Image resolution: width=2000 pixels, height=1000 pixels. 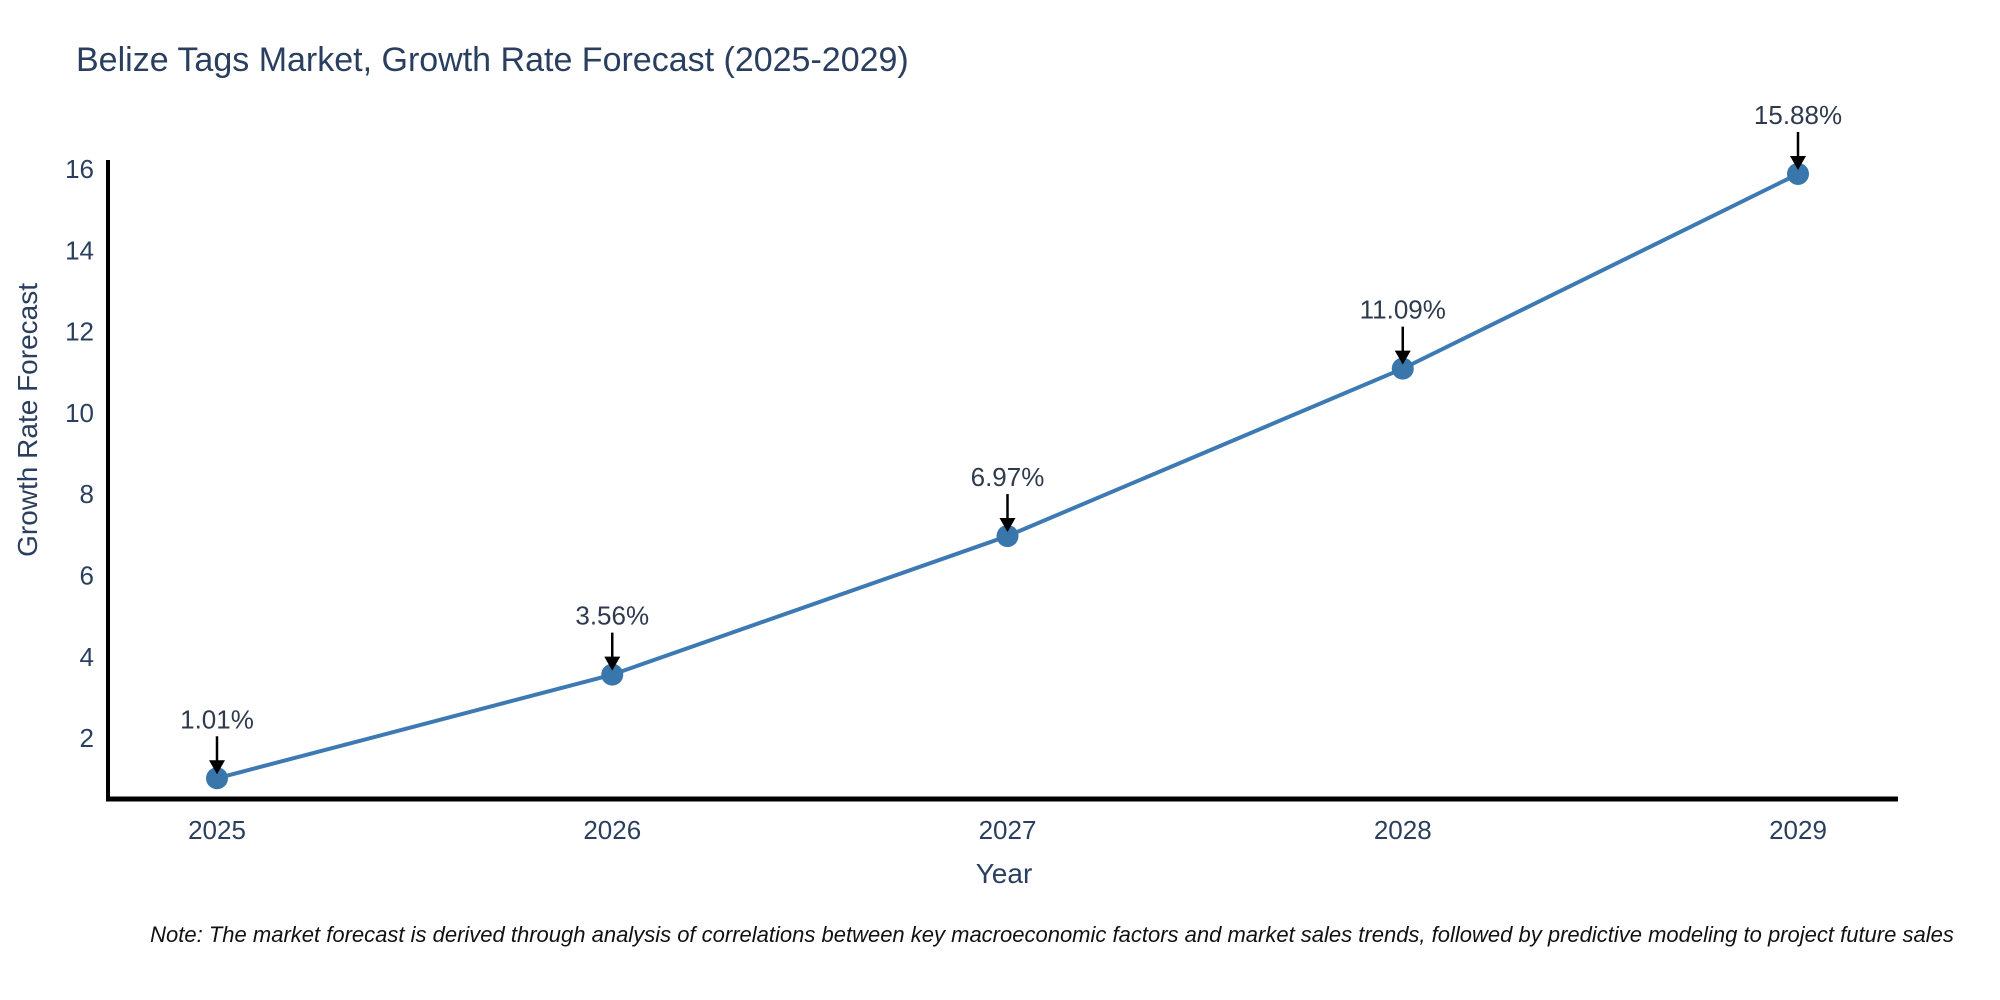 What do you see at coordinates (1004, 873) in the screenshot?
I see `x-axis-title: Year` at bounding box center [1004, 873].